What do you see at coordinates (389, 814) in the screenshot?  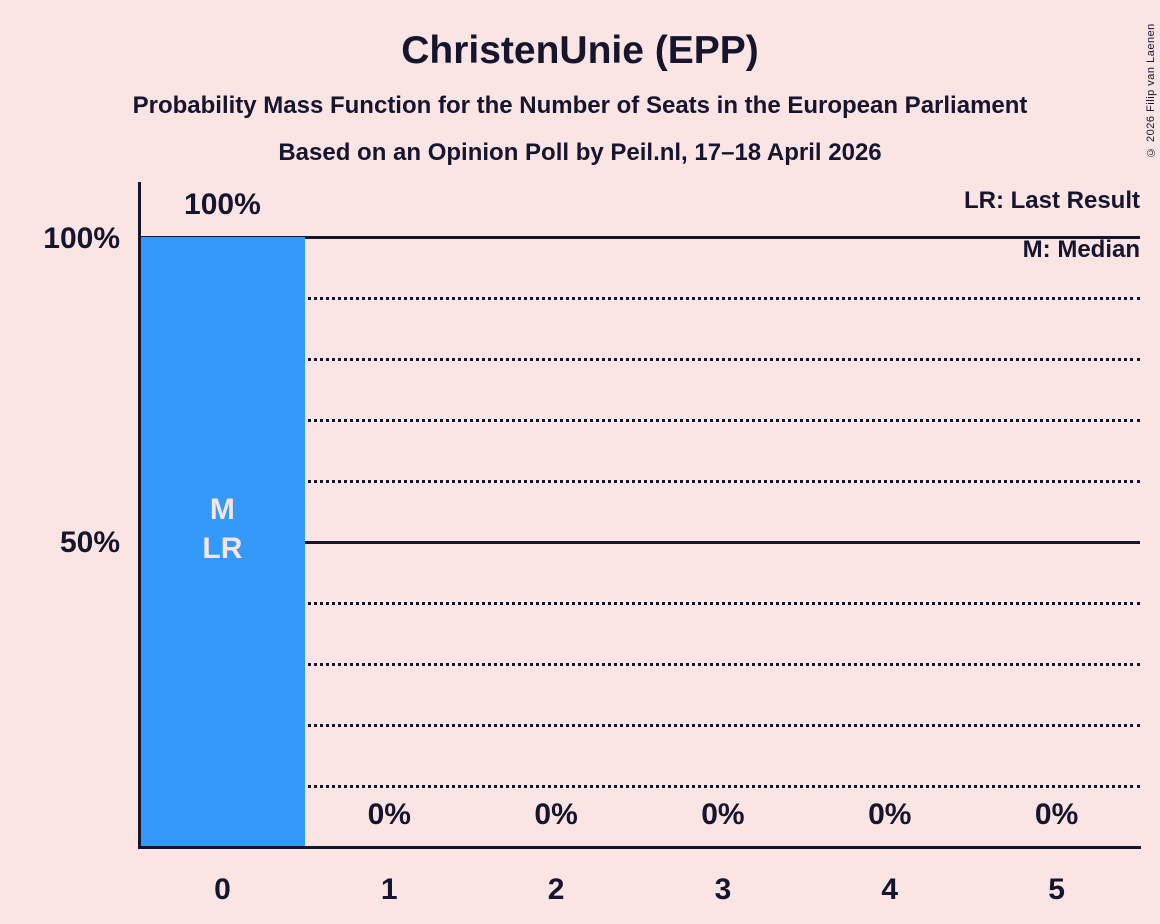 I see `value-label-seats-1: 0%` at bounding box center [389, 814].